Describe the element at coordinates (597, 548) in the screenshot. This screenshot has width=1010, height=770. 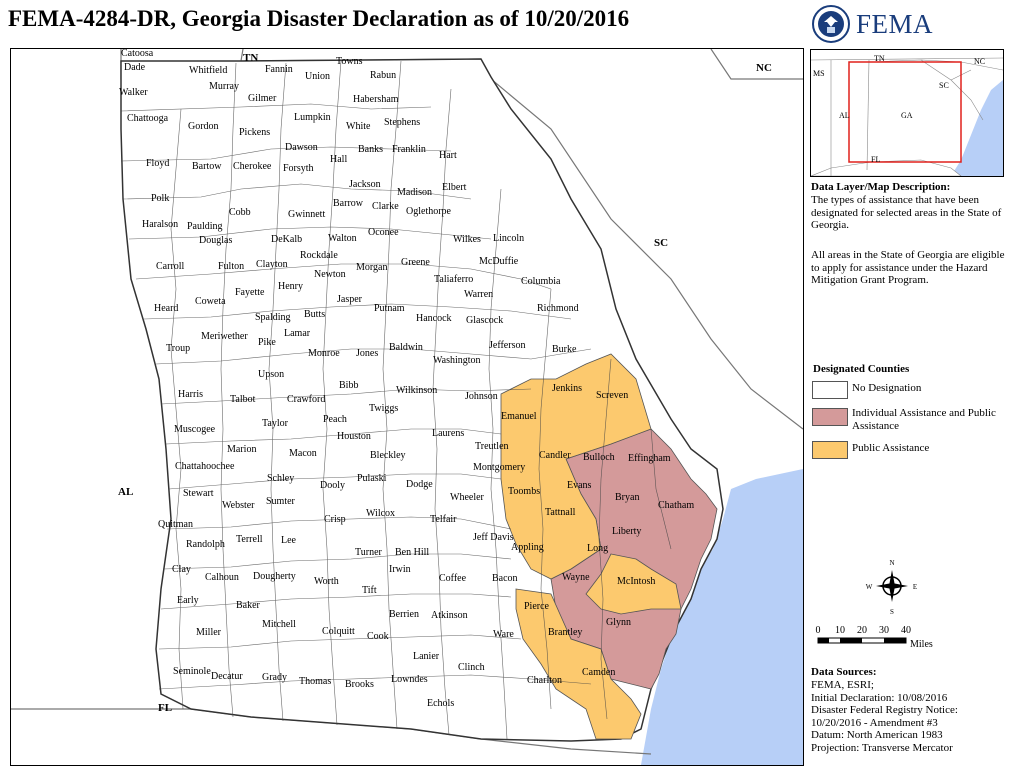
I see `county-label-long: Long` at that location.